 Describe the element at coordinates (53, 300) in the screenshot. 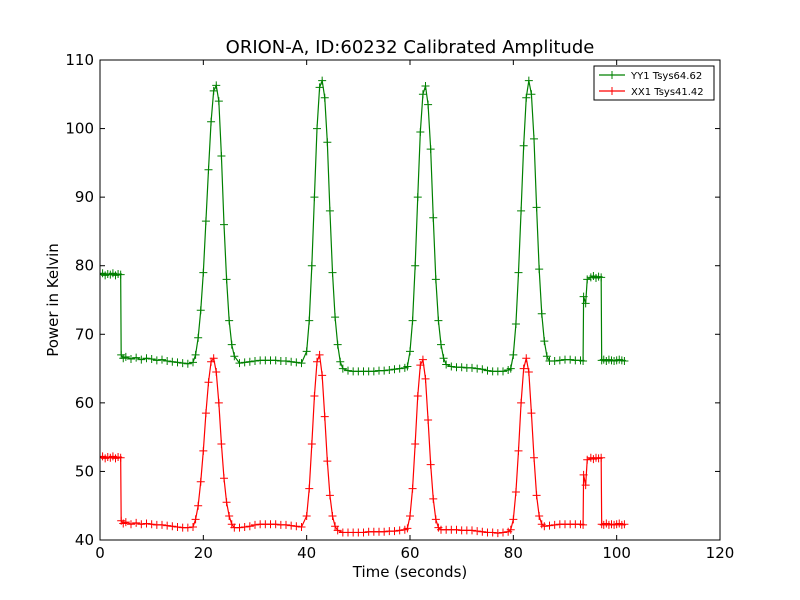

I see `y-axis-title: Power in Kelvin` at that location.